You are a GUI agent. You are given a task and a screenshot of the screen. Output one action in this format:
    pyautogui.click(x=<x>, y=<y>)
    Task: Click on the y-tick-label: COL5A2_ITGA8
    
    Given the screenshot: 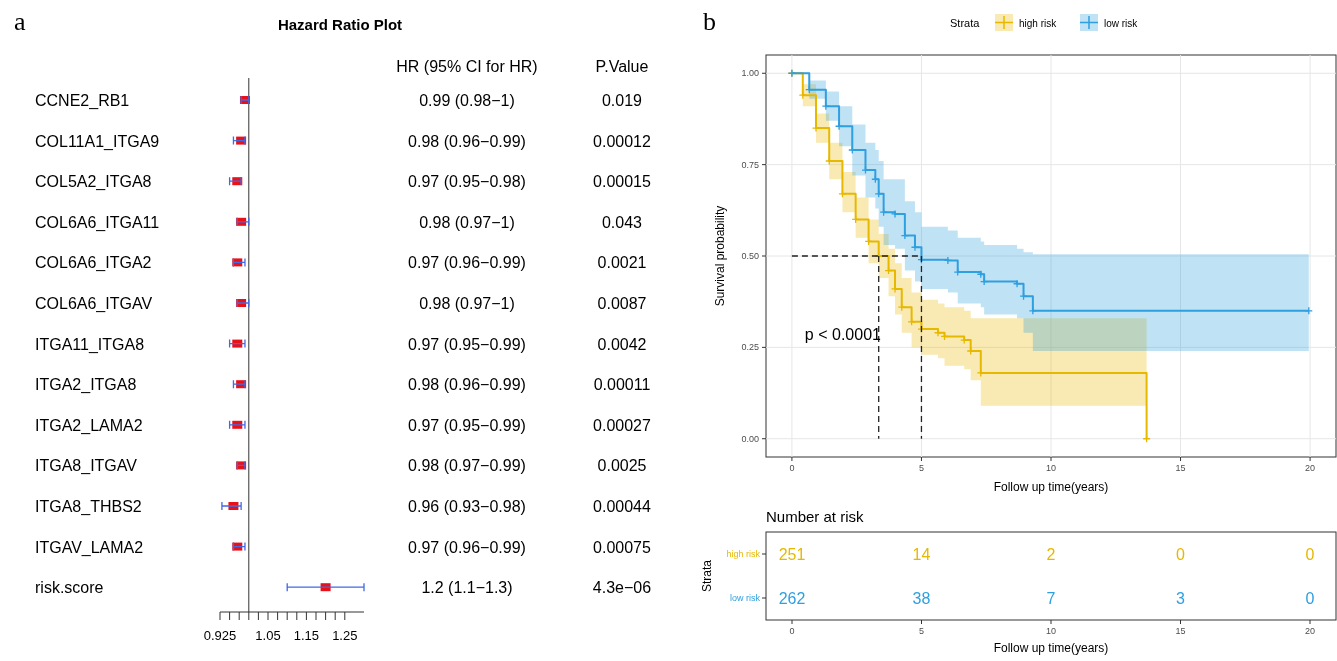 What is the action you would take?
    pyautogui.click(x=93, y=182)
    